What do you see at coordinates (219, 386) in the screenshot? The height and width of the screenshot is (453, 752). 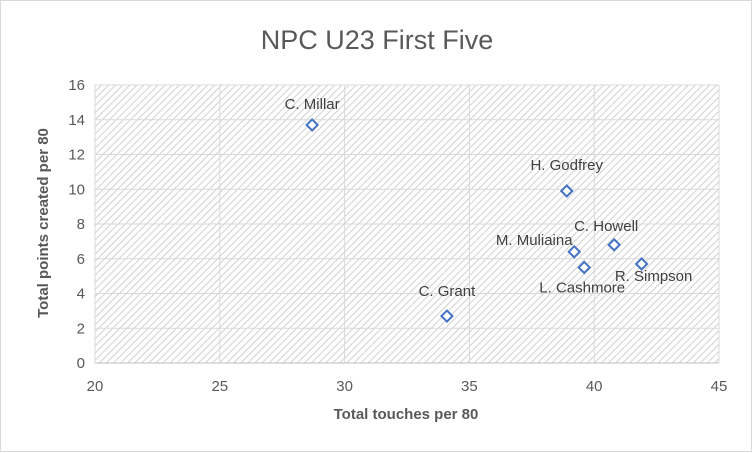 I see `x-tick-label: 25` at bounding box center [219, 386].